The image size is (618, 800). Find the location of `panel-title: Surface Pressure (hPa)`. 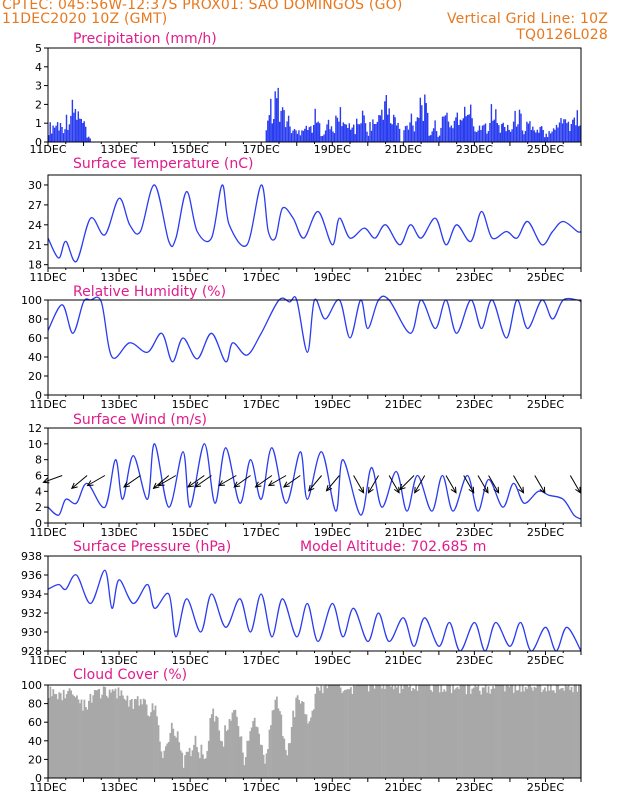

panel-title: Surface Pressure (hPa) is located at coordinates (152, 547).